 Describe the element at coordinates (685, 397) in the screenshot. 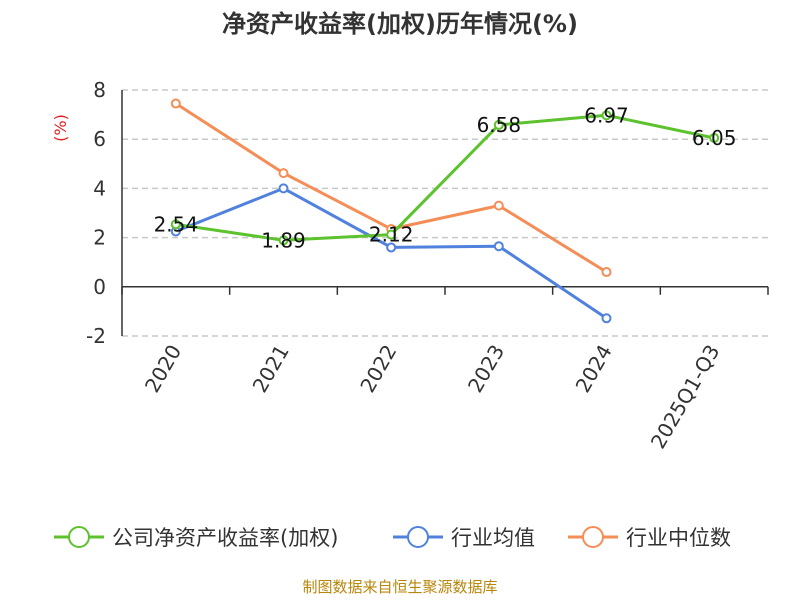

I see `x-tick-label: 2025Q1-Q3` at that location.